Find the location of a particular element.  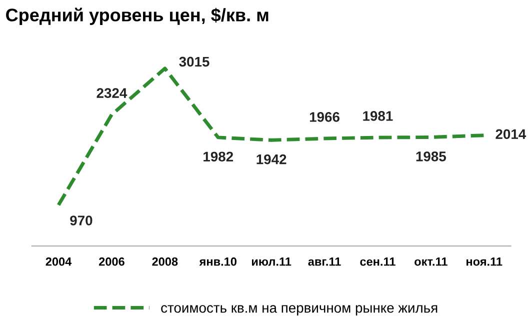

x-tick-label: июл.11 is located at coordinates (272, 262).